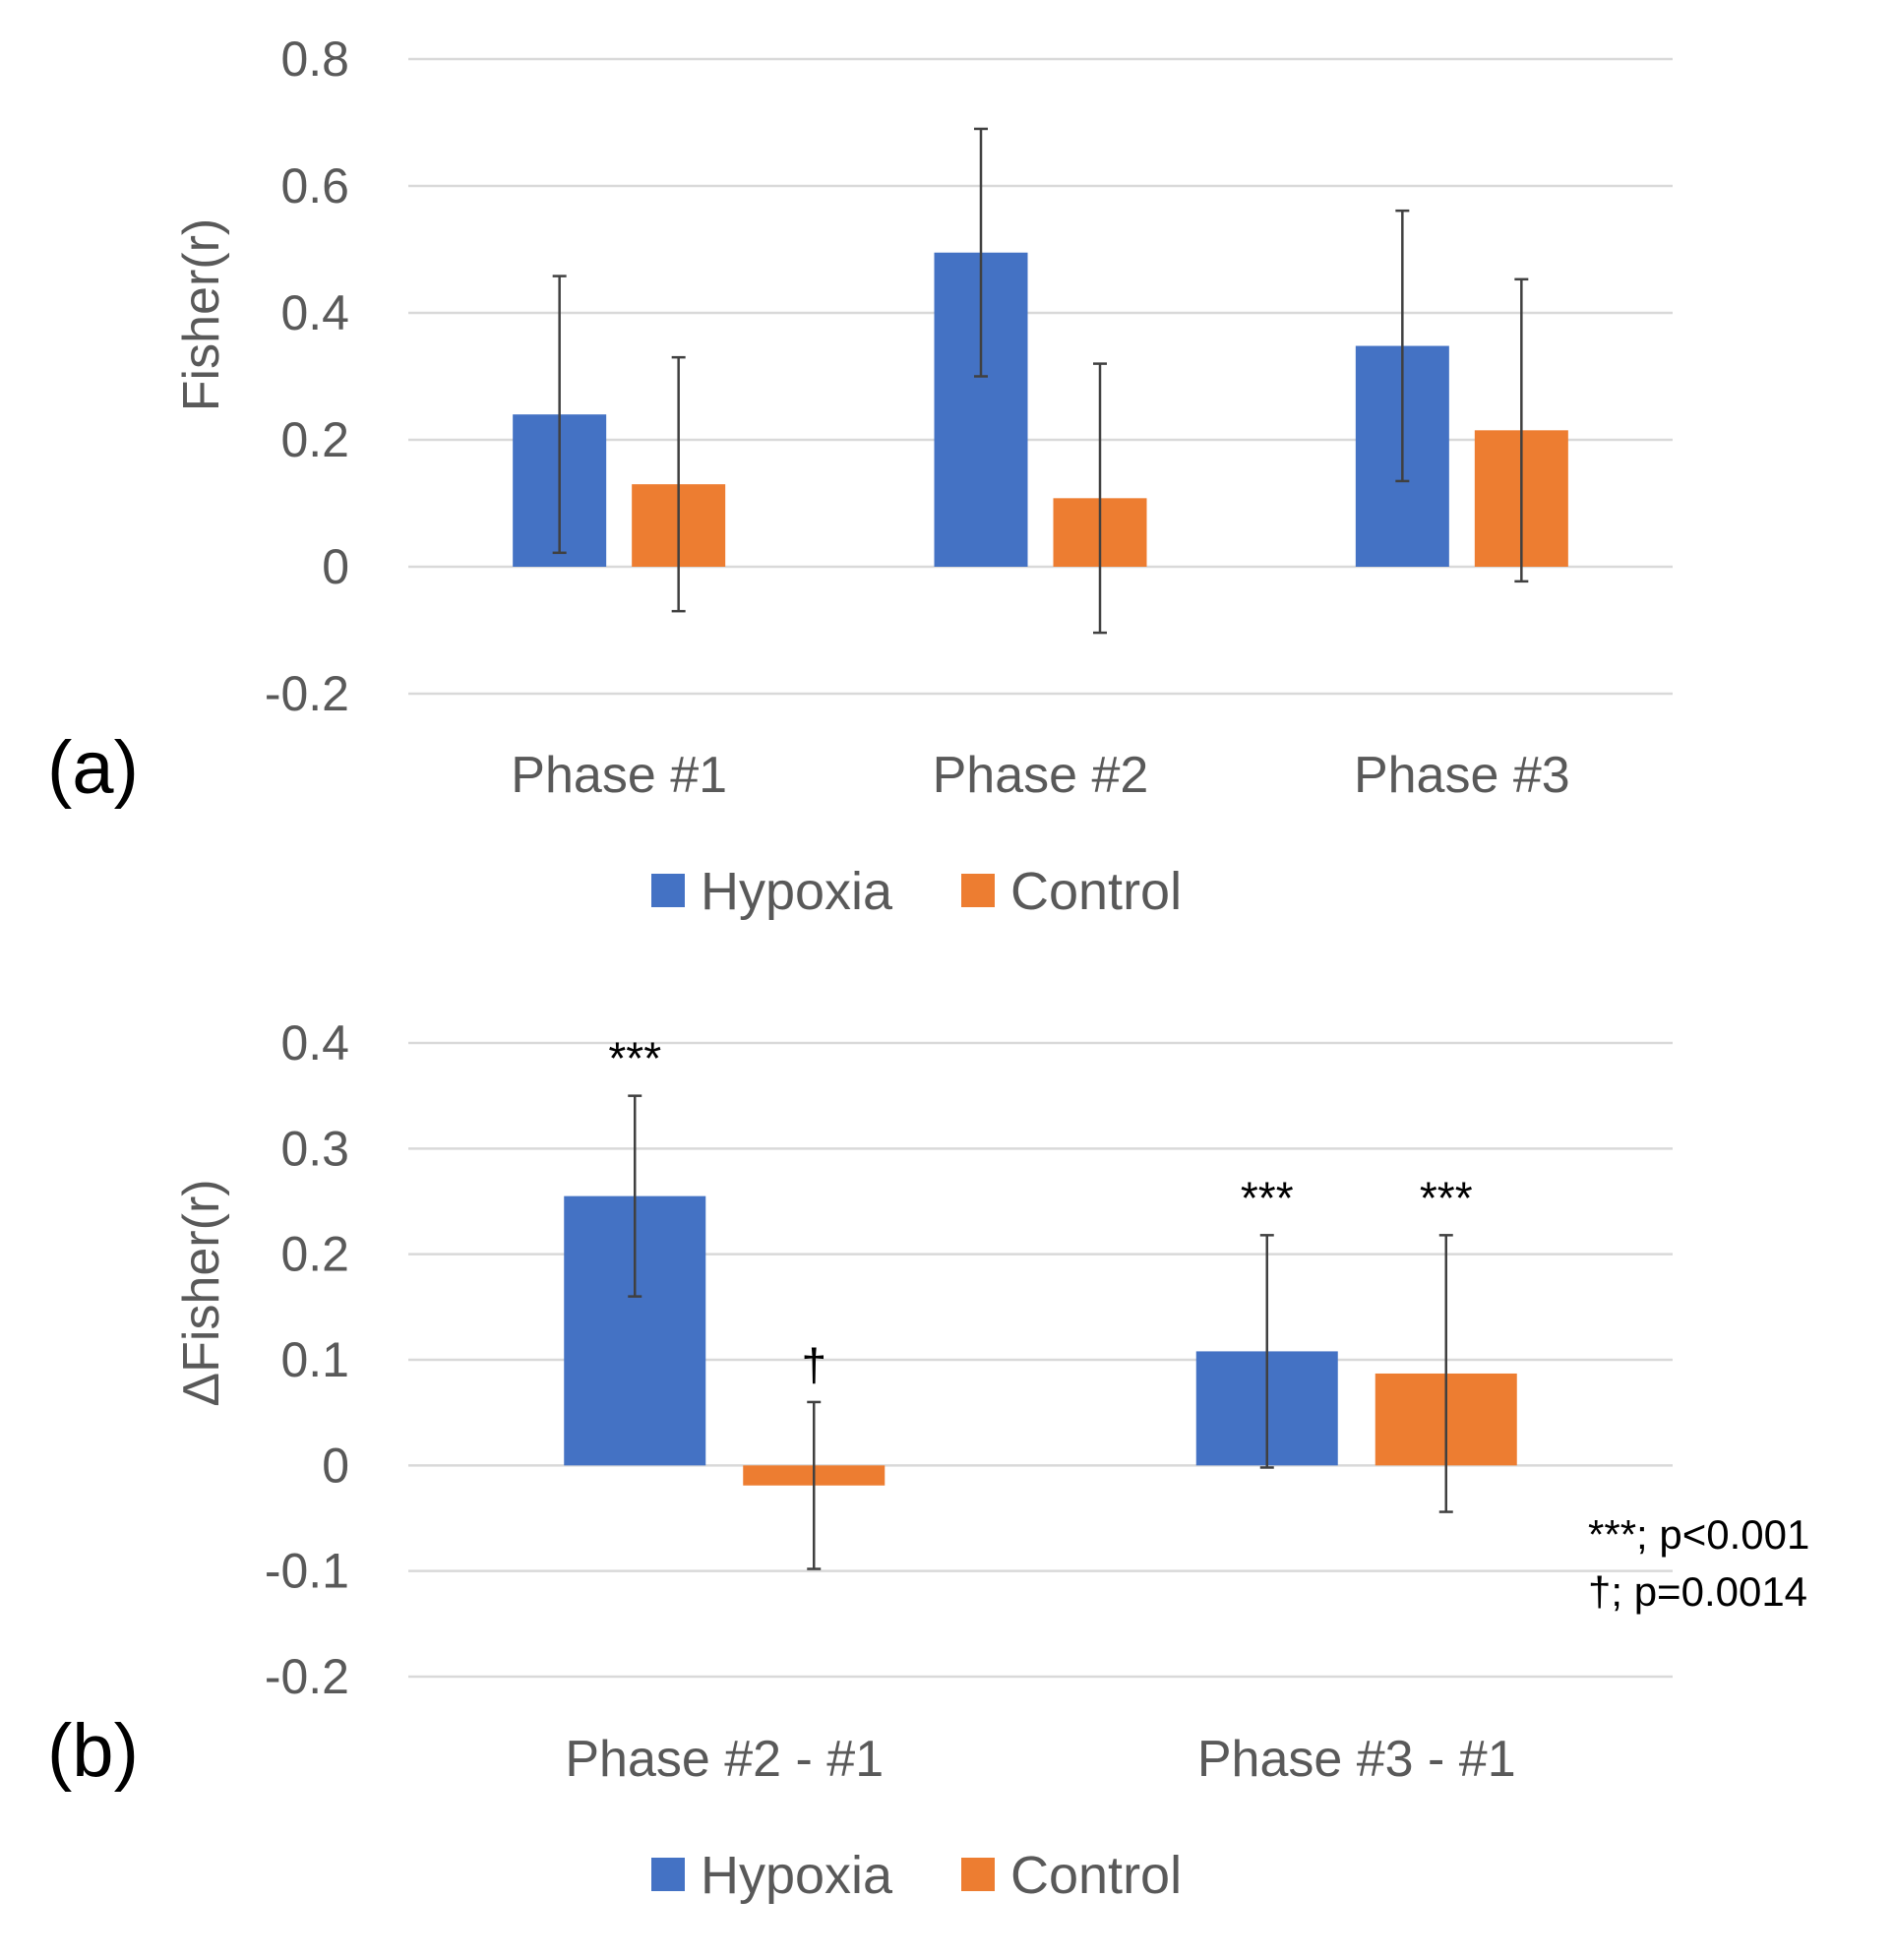 Image resolution: width=1894 pixels, height=1960 pixels. What do you see at coordinates (668, 890) in the screenshot?
I see `chart-a-legend-swatch-hypoxia` at bounding box center [668, 890].